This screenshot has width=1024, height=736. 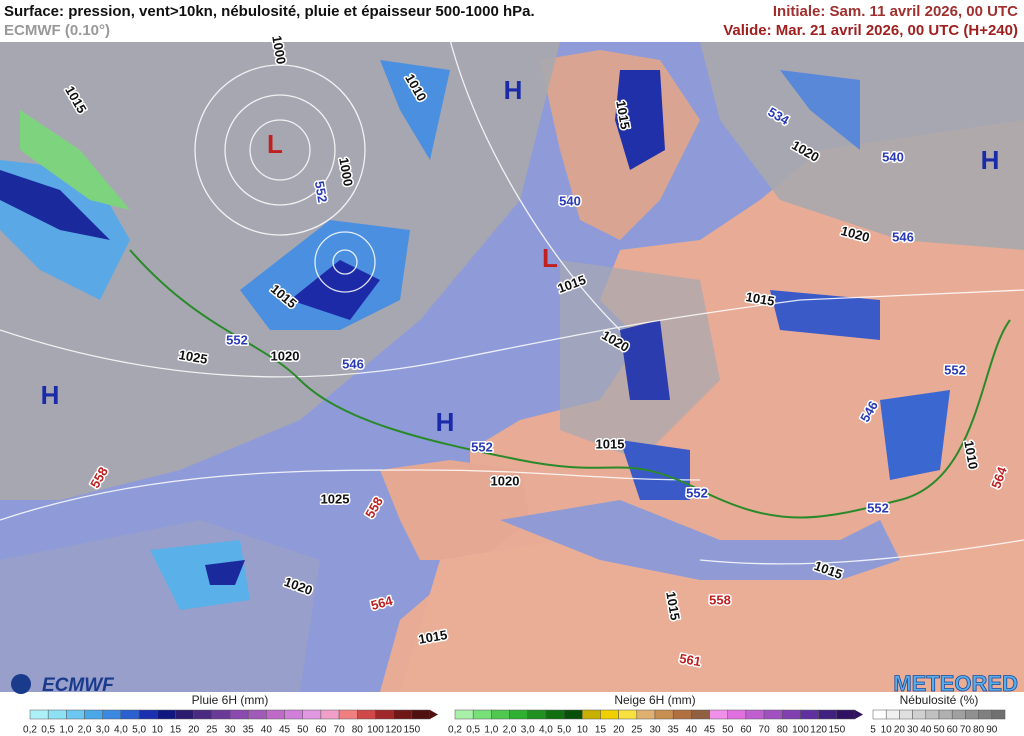 What do you see at coordinates (455, 510) in the screenshot?
I see `land-iberia` at bounding box center [455, 510].